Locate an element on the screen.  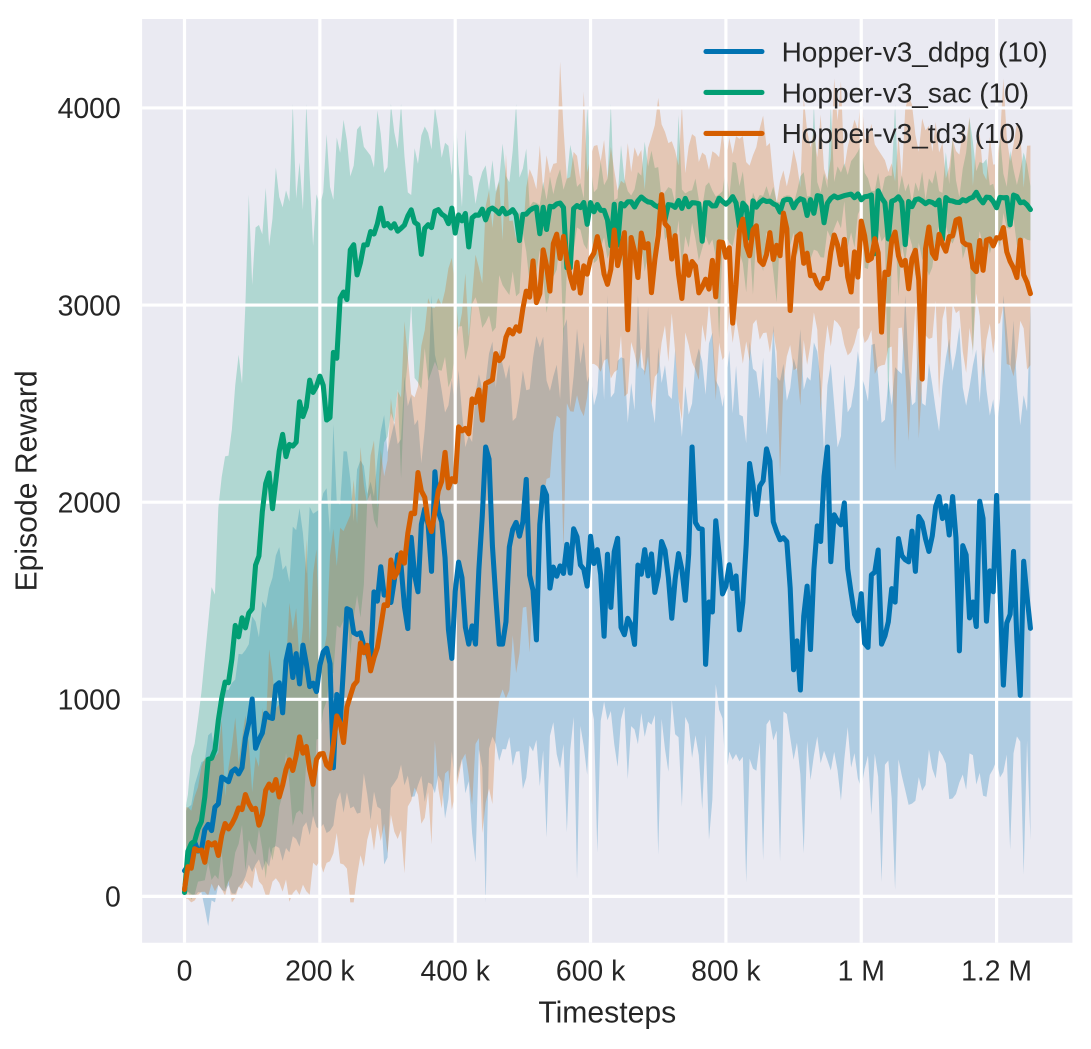
svg-text: Hopper-v3_ddpg (10) is located at coordinates (915, 51).